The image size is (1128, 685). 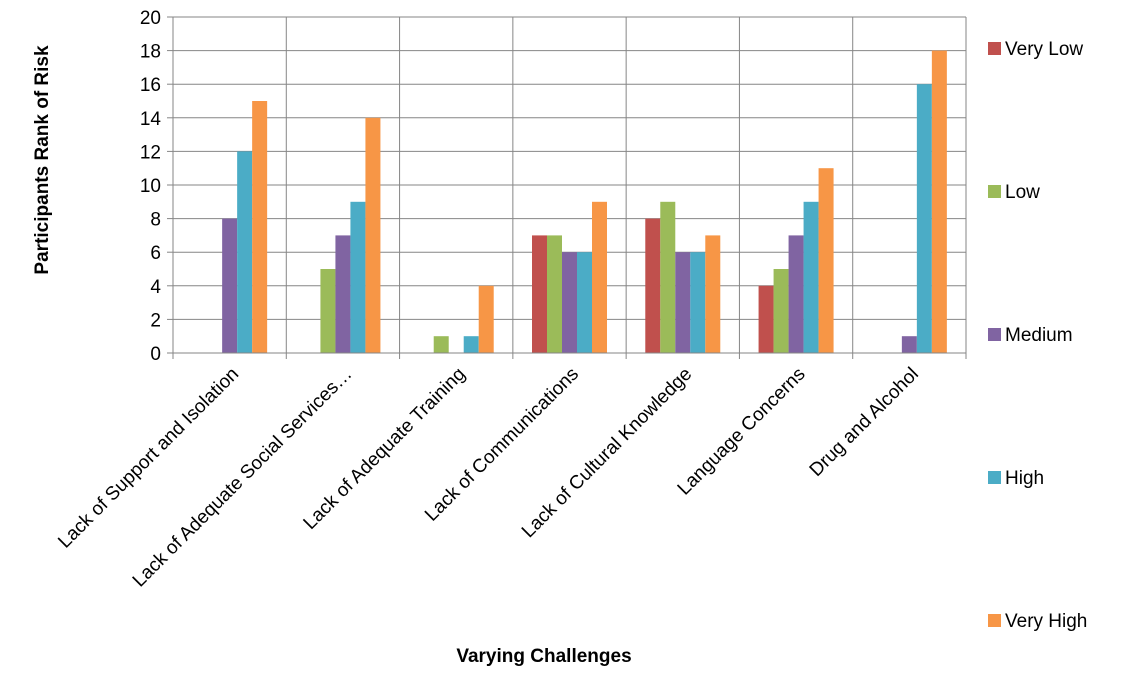 I want to click on y-tick-label: 6, so click(x=155, y=253).